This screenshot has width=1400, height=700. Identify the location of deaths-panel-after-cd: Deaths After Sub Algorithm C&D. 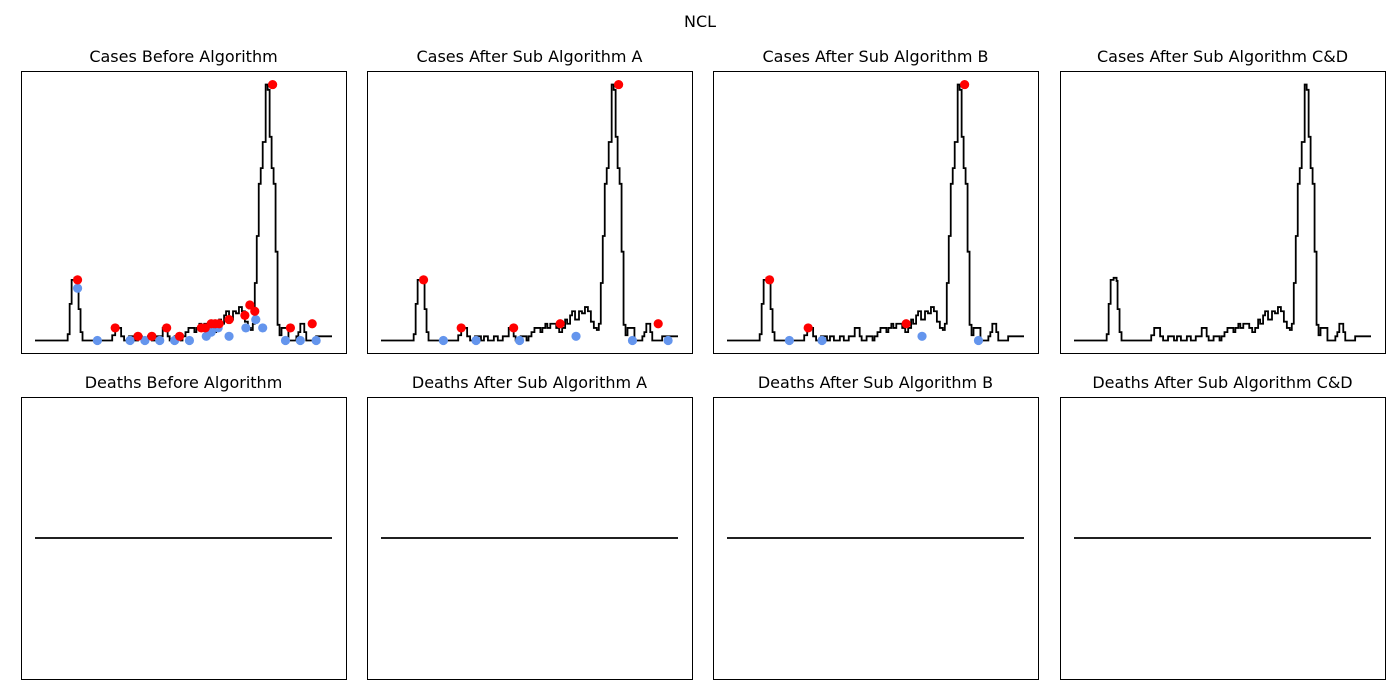
(1223, 526).